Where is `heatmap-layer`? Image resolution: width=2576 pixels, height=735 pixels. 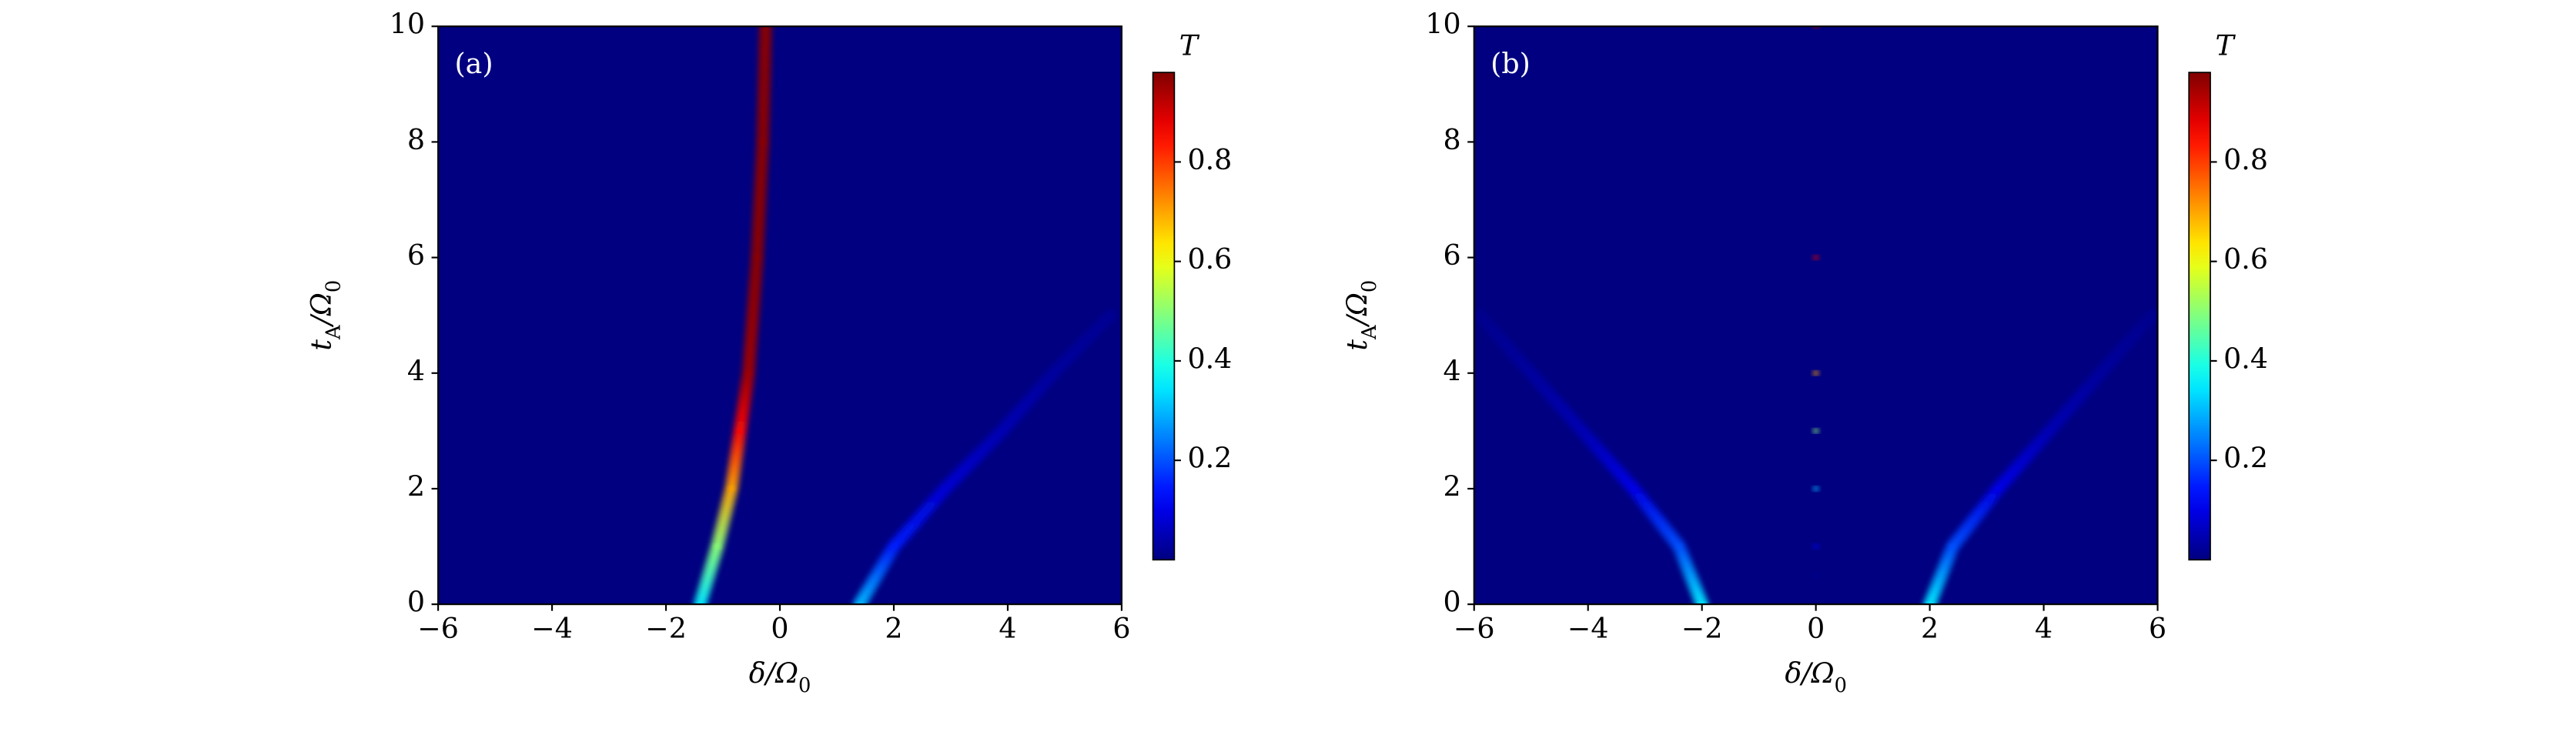
heatmap-layer is located at coordinates (905, 315).